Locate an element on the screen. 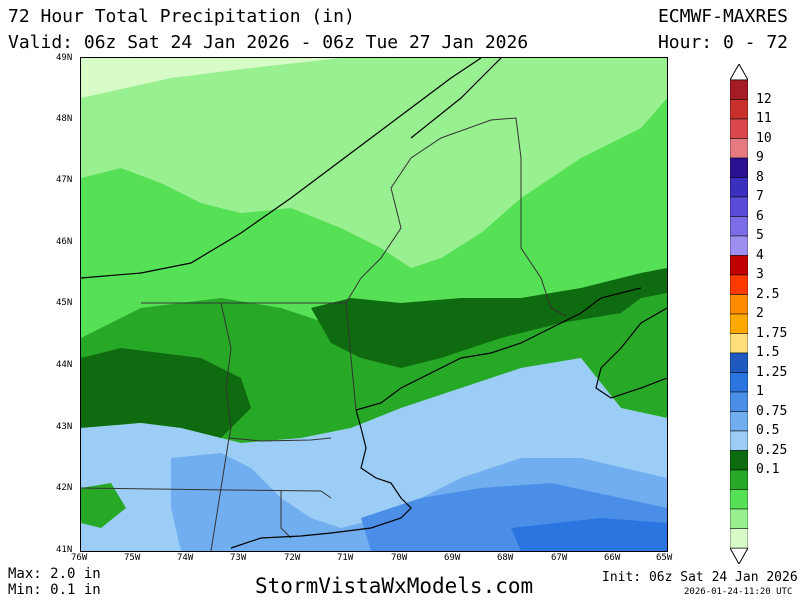 The width and height of the screenshot is (800, 600). lon-label: 66W is located at coordinates (612, 558).